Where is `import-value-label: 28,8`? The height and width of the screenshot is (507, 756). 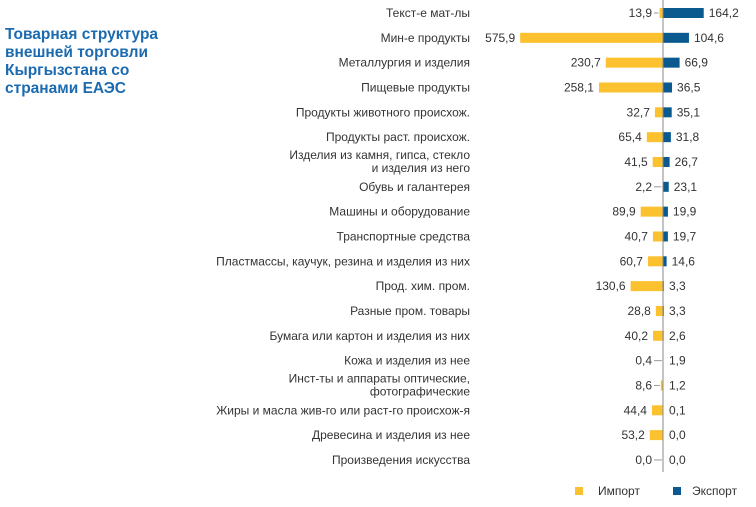 import-value-label: 28,8 is located at coordinates (639, 311).